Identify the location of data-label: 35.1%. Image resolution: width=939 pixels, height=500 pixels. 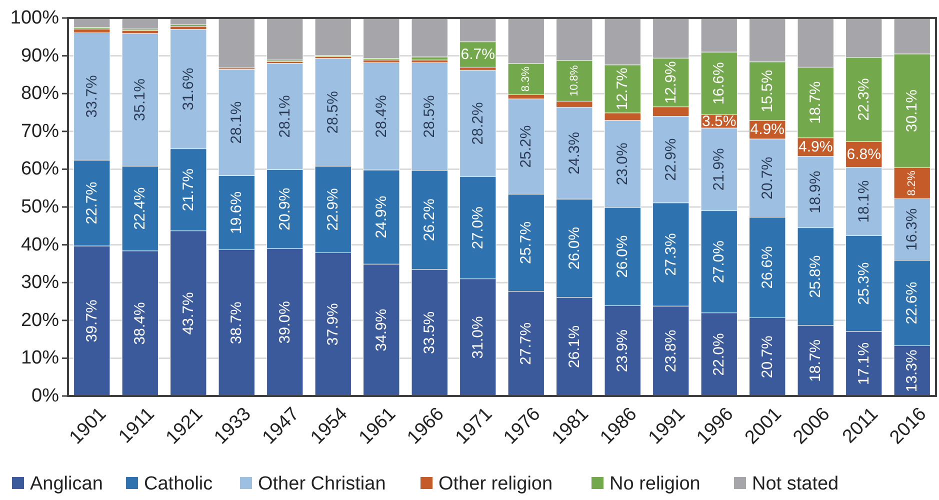
(140, 100).